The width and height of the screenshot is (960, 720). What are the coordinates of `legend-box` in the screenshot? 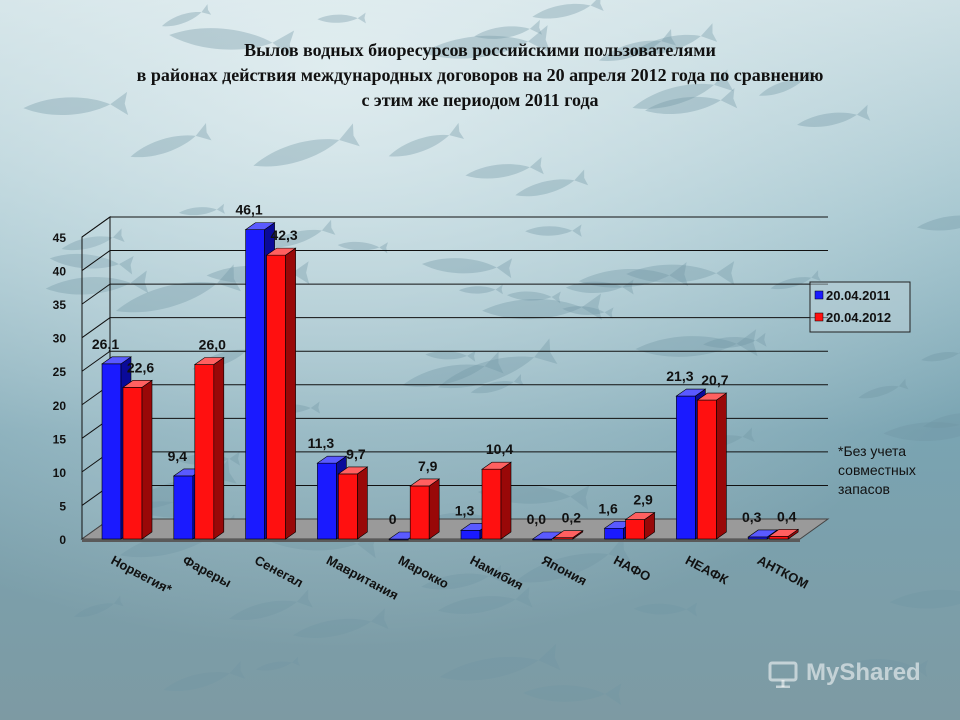 It's located at (860, 307).